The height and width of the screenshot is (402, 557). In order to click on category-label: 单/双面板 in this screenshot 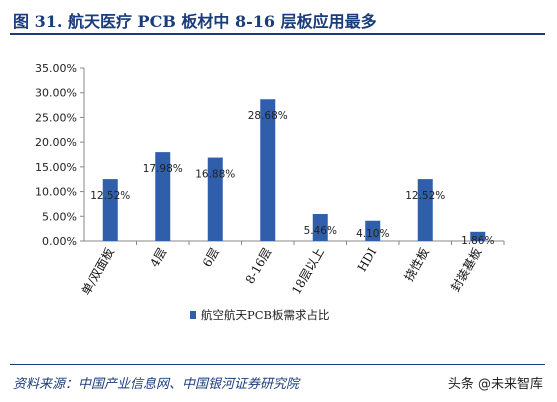, I will do `click(98, 272)`.